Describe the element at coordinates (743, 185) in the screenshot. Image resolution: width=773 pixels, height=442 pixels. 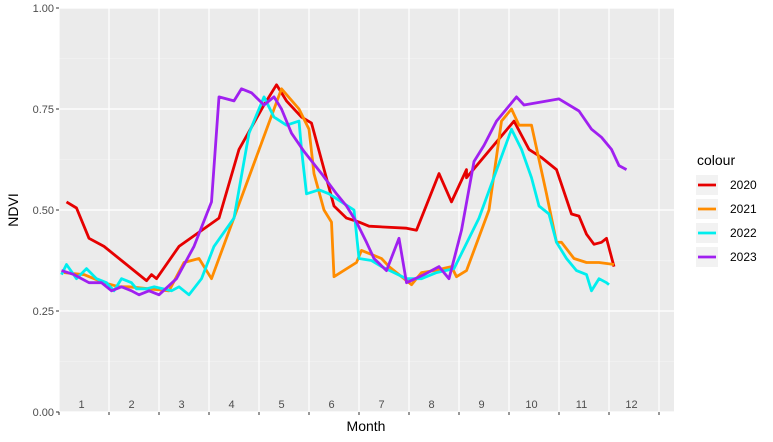
I see `legend-label: 2020` at that location.